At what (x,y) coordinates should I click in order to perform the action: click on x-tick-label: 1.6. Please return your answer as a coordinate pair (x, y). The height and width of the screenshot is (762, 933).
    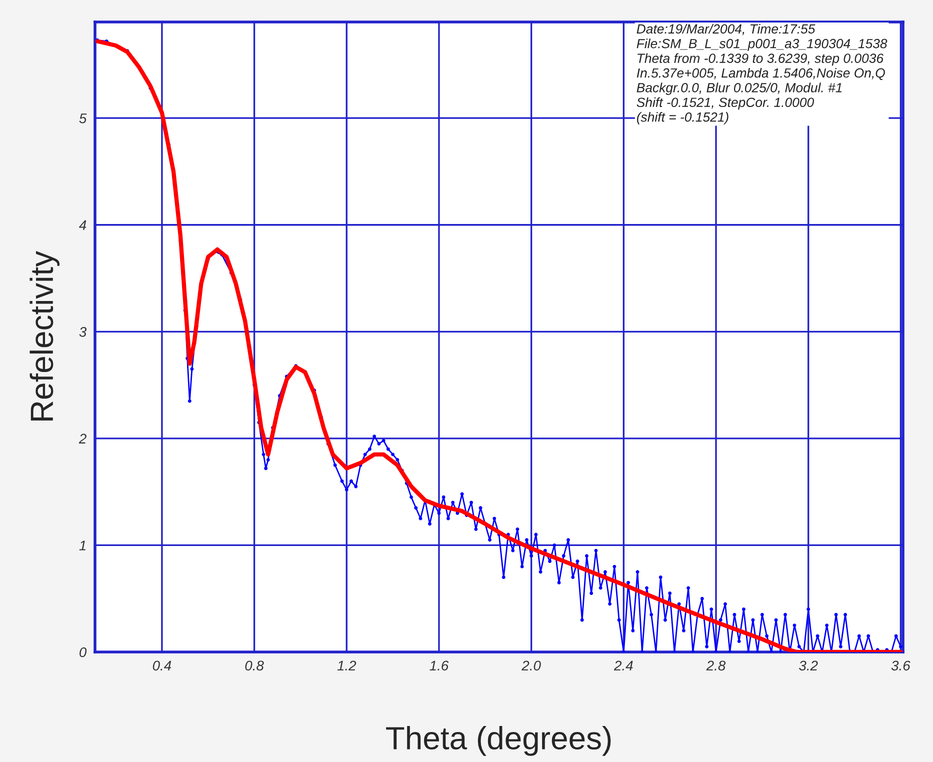
    Looking at the image, I should click on (439, 665).